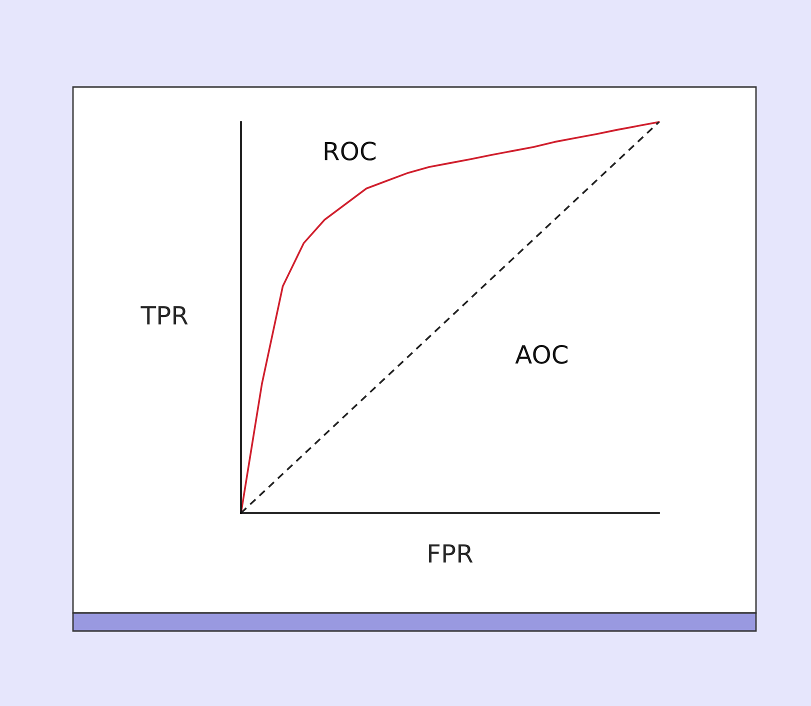 This screenshot has width=811, height=706. What do you see at coordinates (541, 354) in the screenshot?
I see `annotation: AOC` at bounding box center [541, 354].